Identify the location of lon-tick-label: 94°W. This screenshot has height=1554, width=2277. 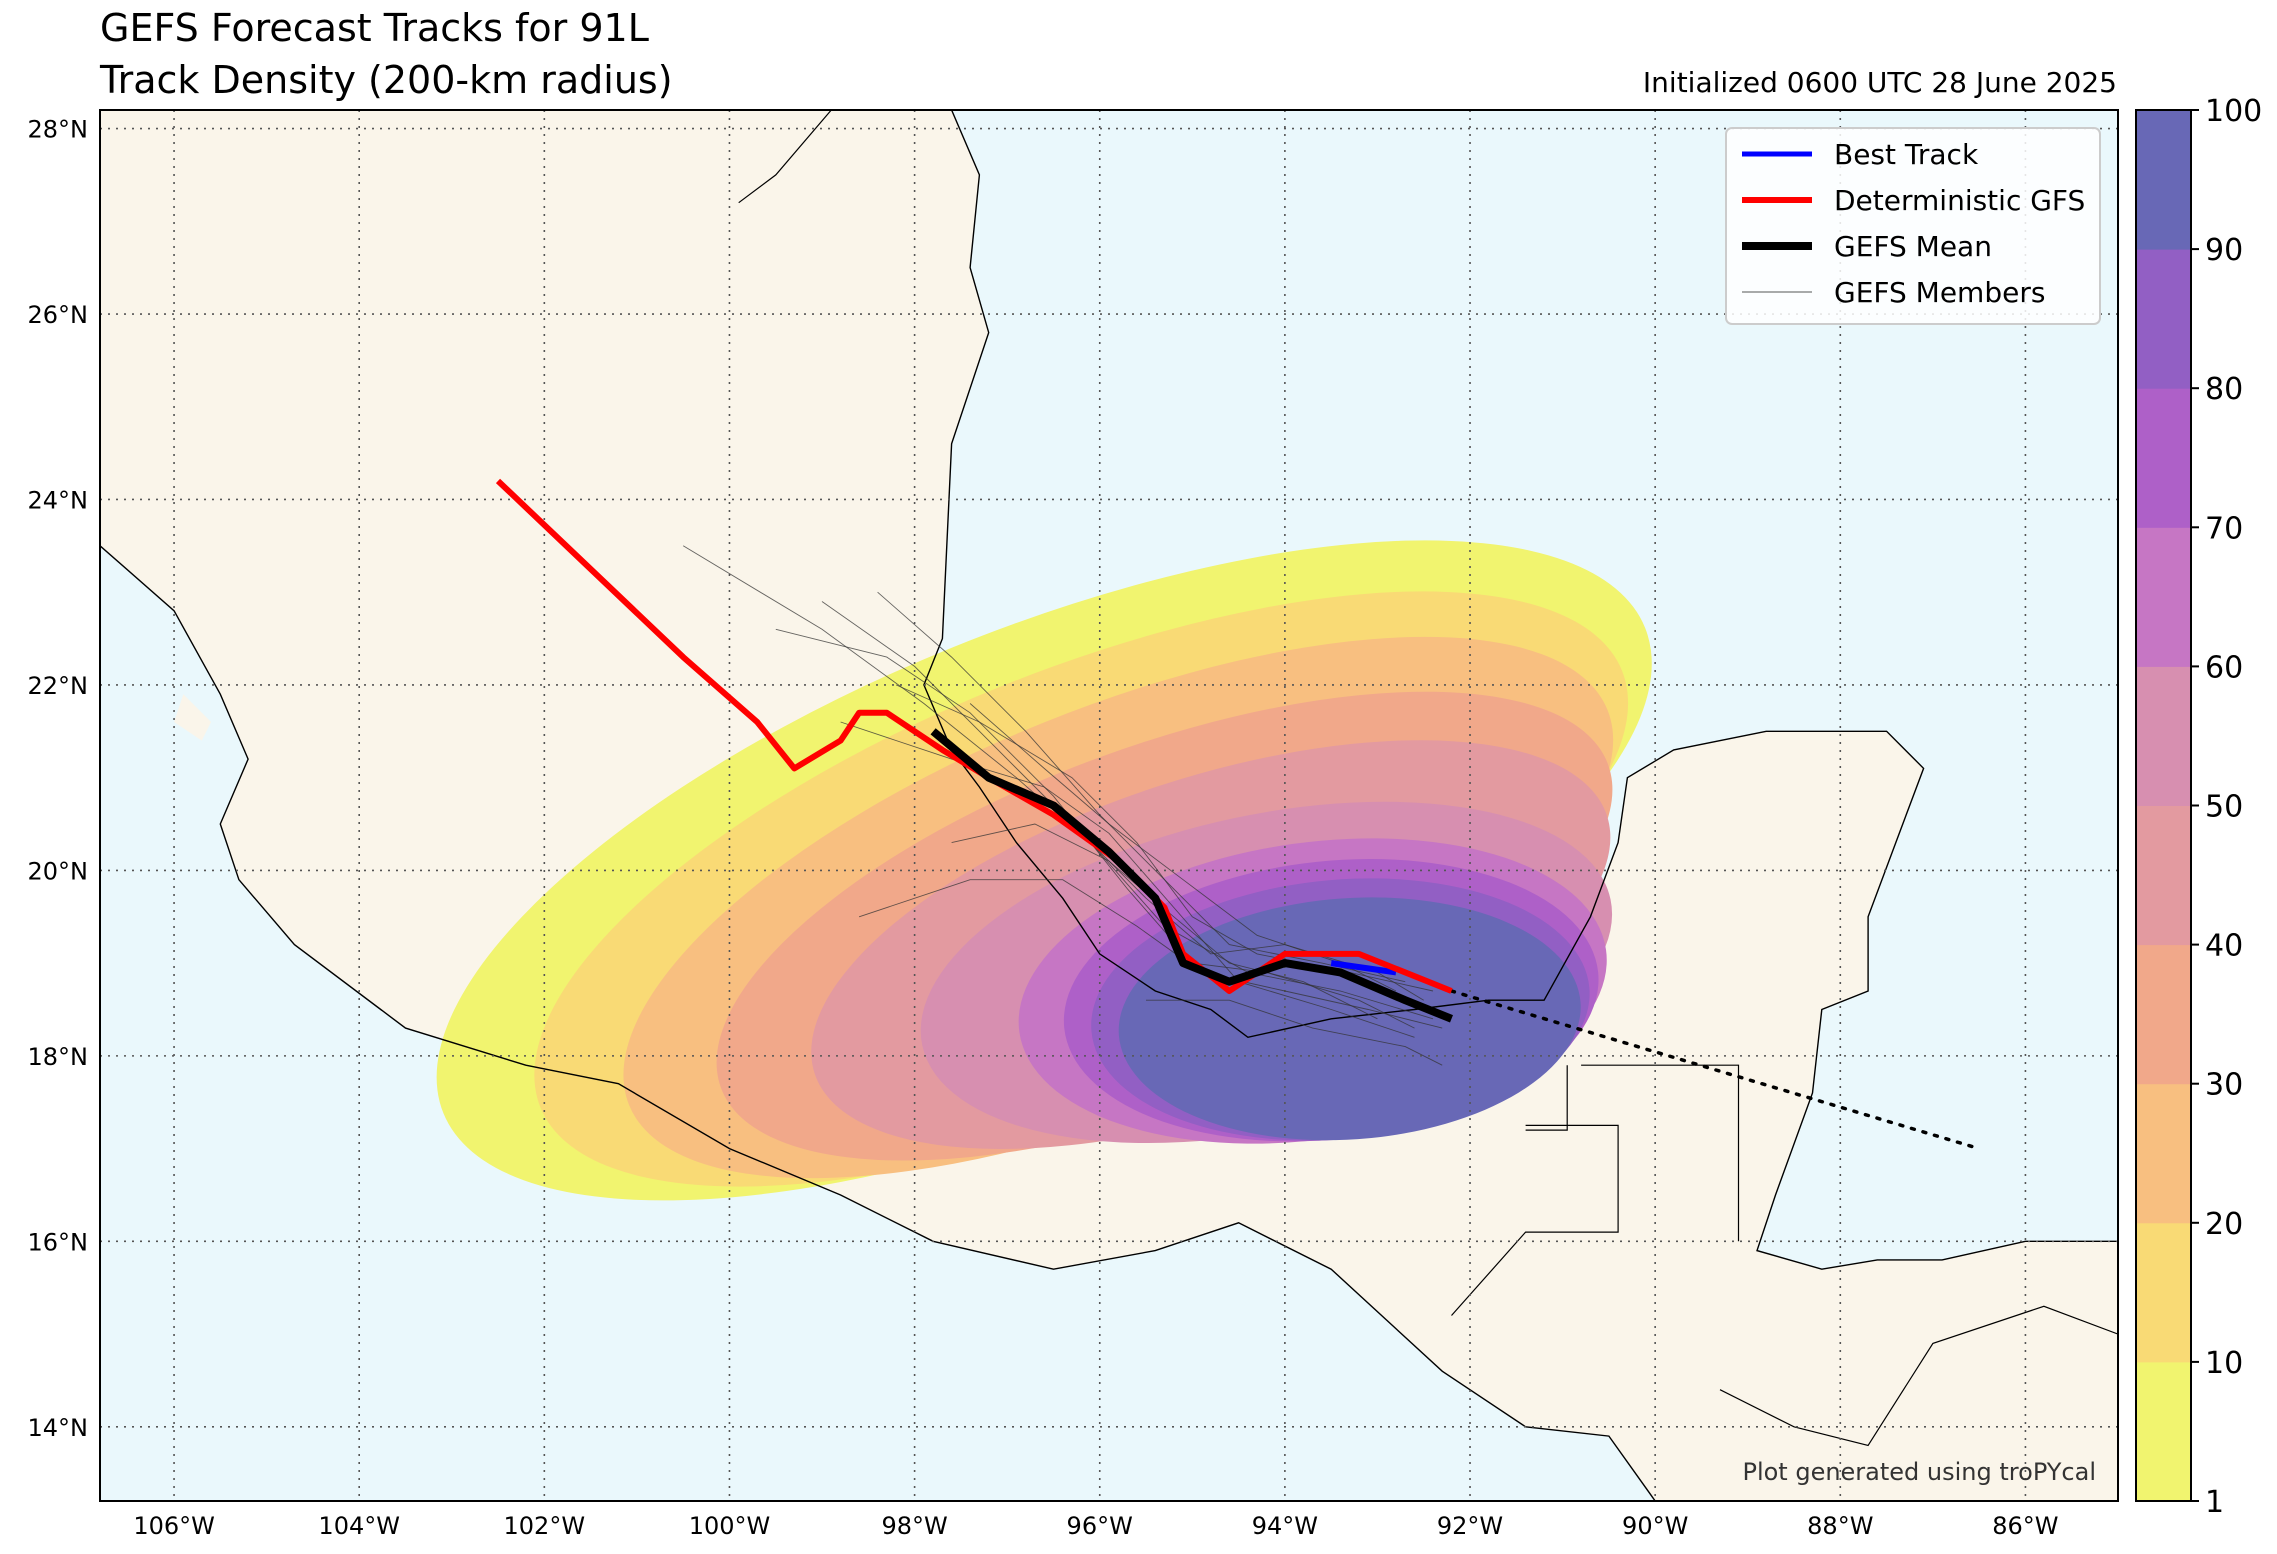
(1285, 1526).